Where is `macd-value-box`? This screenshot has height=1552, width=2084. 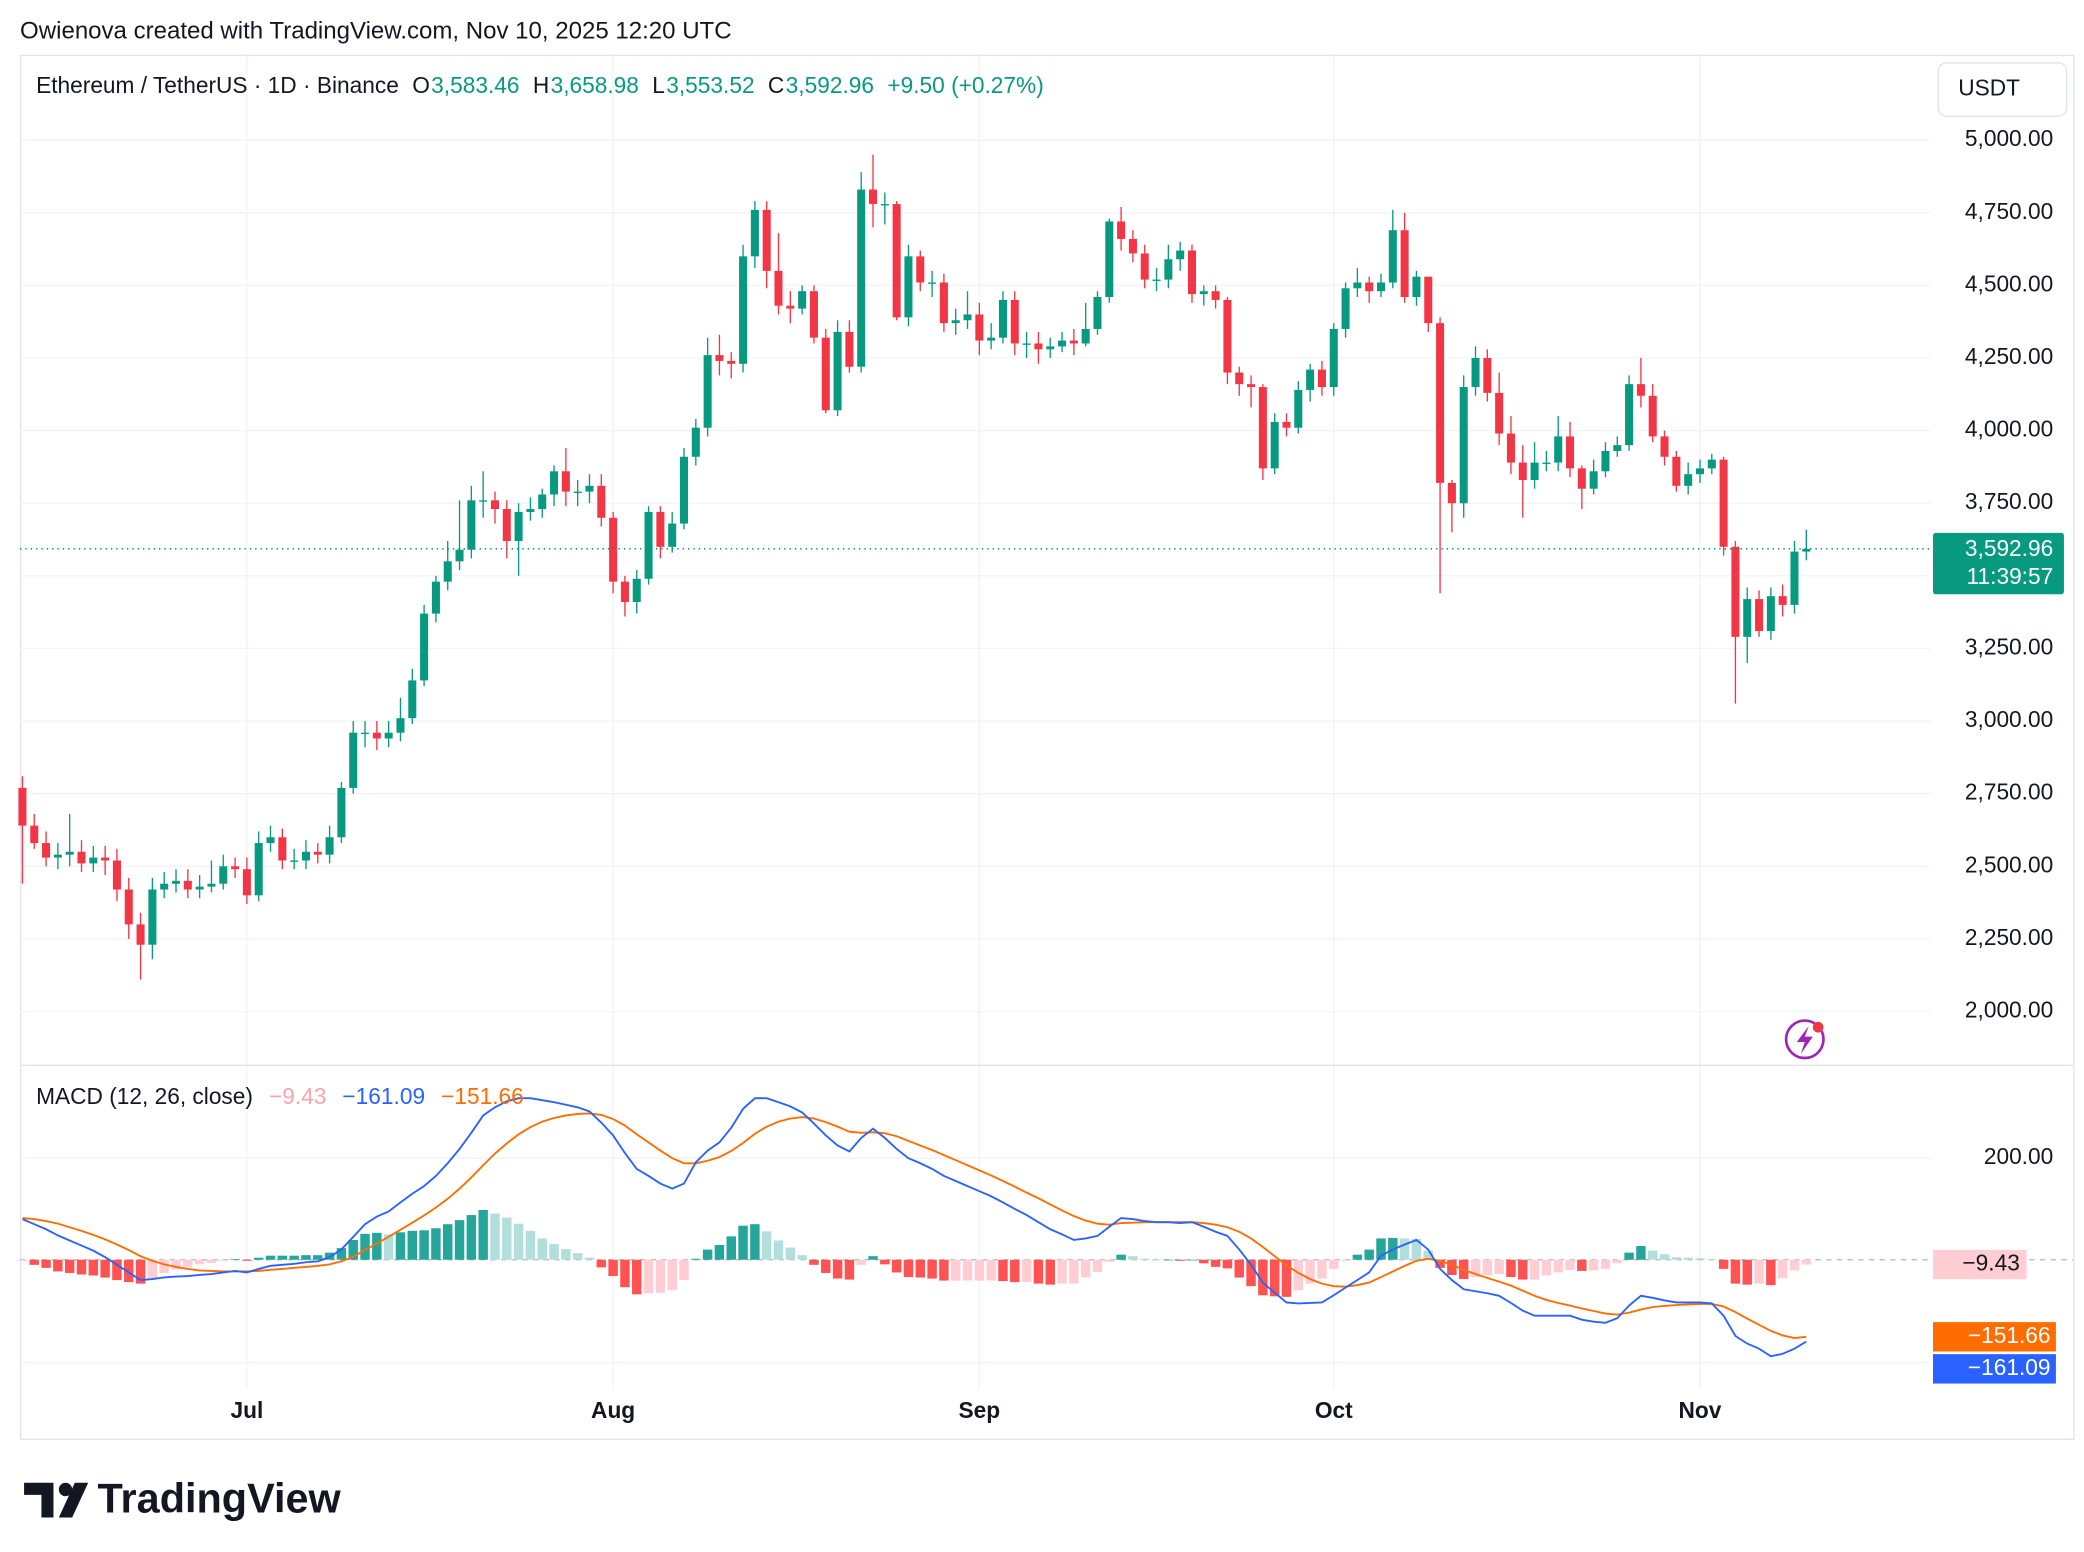 macd-value-box is located at coordinates (1994, 1369).